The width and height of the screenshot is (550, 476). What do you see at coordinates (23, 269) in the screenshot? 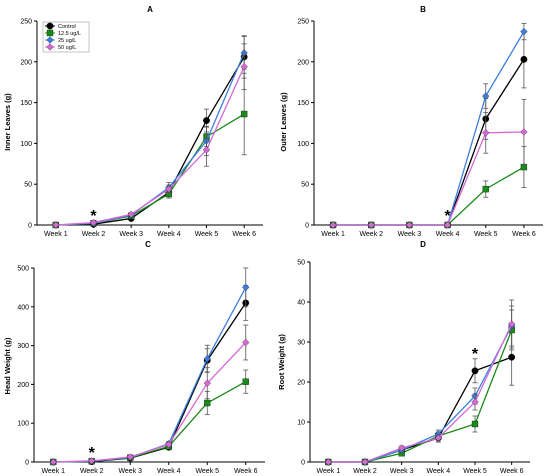
I see `y-tick-label: 500` at bounding box center [23, 269].